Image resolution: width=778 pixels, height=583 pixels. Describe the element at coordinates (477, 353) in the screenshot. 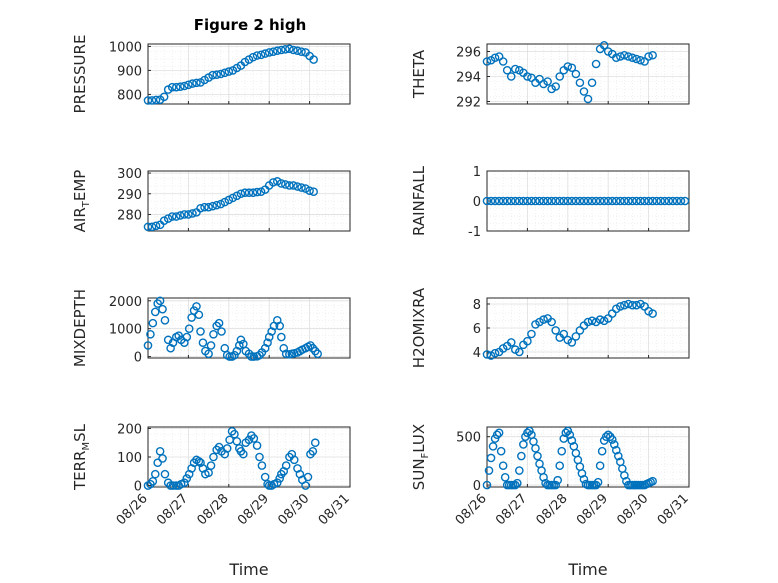

I see `y-tick-label: 4` at that location.